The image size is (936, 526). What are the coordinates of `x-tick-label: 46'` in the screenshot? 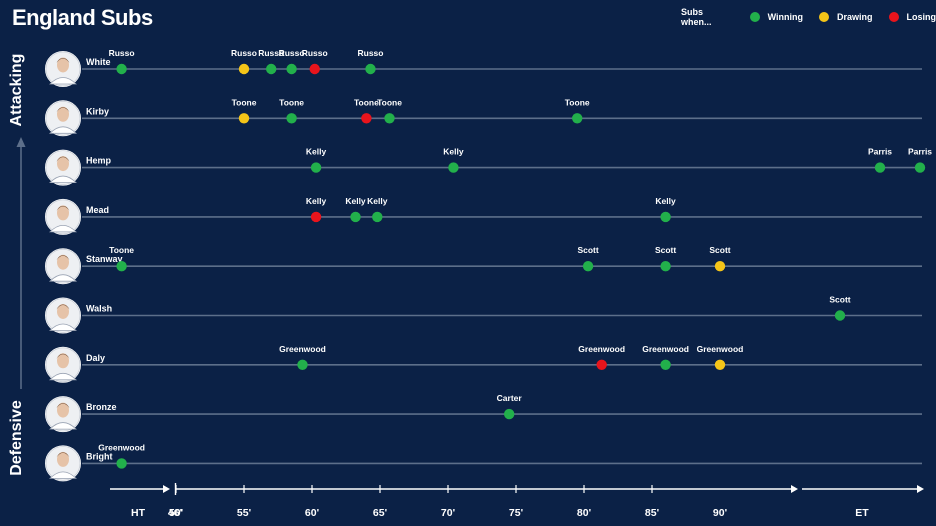 It's located at (175, 513).